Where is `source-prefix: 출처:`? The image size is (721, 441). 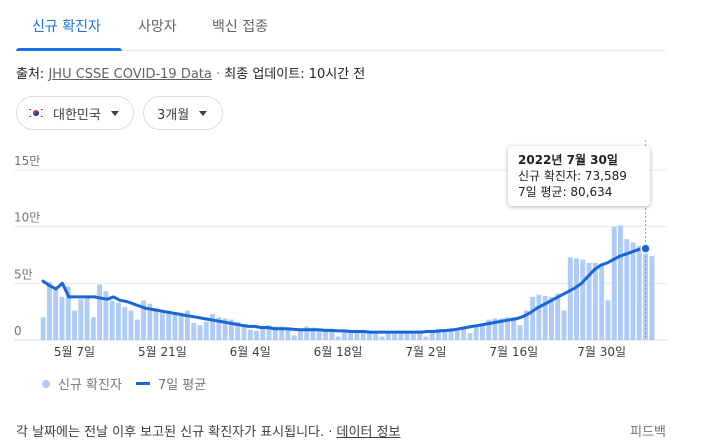
source-prefix: 출처: is located at coordinates (30, 74).